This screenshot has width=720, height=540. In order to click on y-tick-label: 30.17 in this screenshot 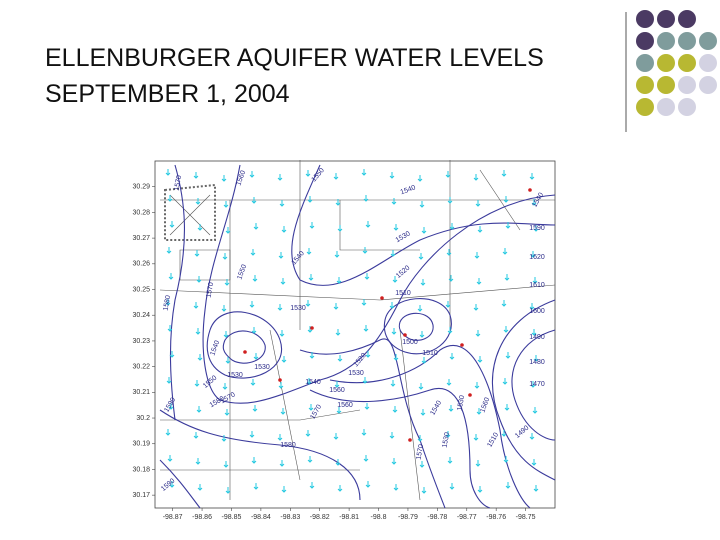, I will do `click(141, 495)`.